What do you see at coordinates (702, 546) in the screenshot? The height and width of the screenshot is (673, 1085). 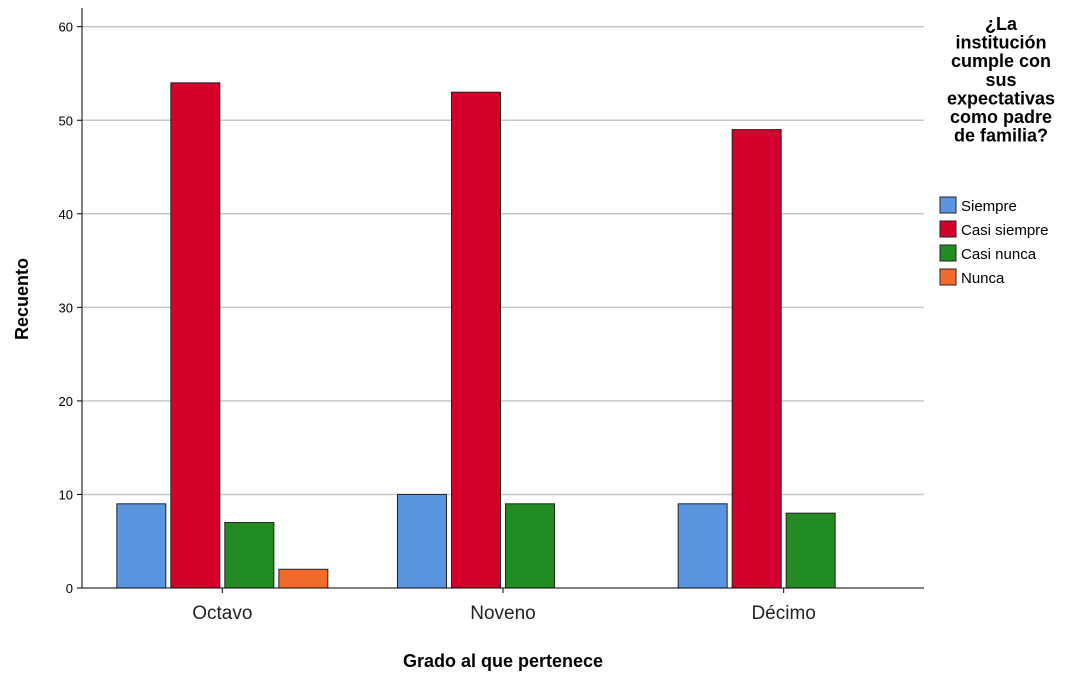 I see `bar-dcimo-siempre` at bounding box center [702, 546].